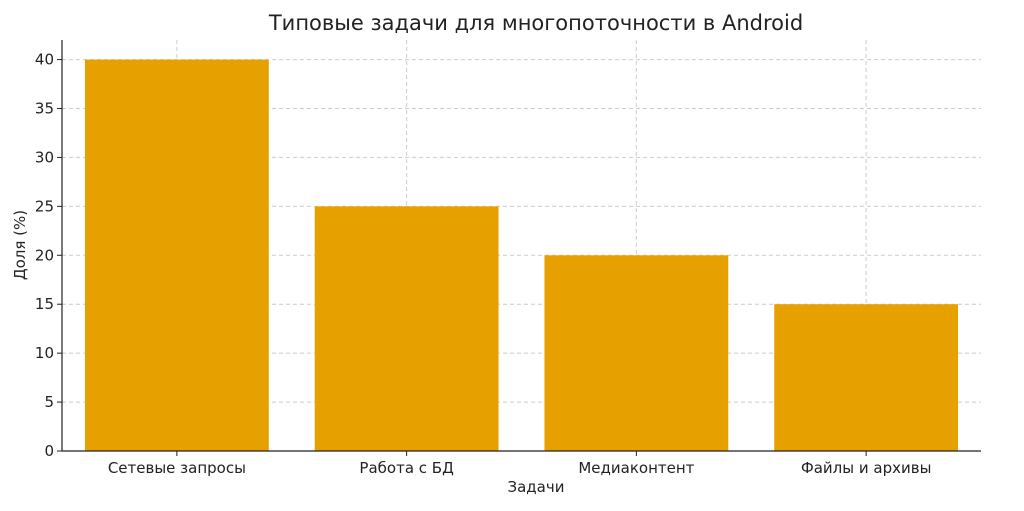  What do you see at coordinates (636, 468) in the screenshot?
I see `x-tick-label: Медиаконтент` at bounding box center [636, 468].